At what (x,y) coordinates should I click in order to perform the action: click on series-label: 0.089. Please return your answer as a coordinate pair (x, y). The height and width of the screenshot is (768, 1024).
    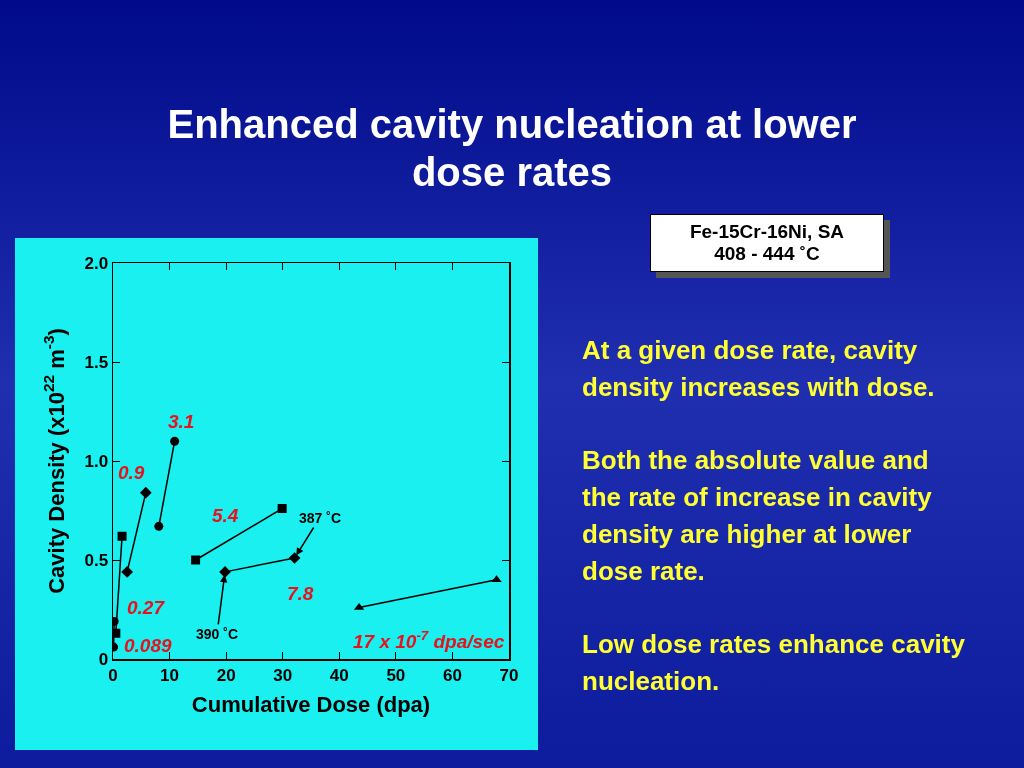
    Looking at the image, I should click on (148, 645).